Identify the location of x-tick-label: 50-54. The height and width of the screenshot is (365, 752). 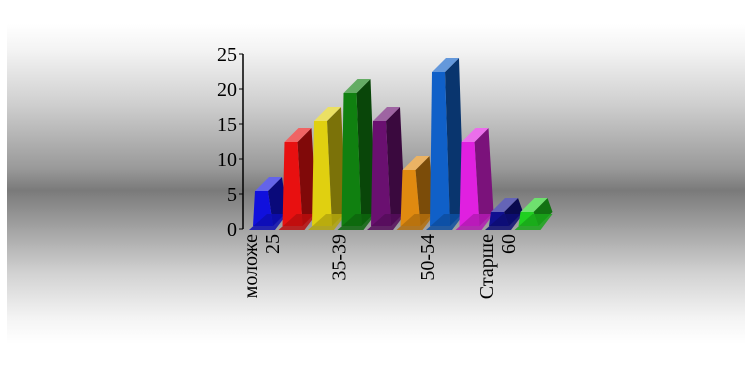
(428, 257).